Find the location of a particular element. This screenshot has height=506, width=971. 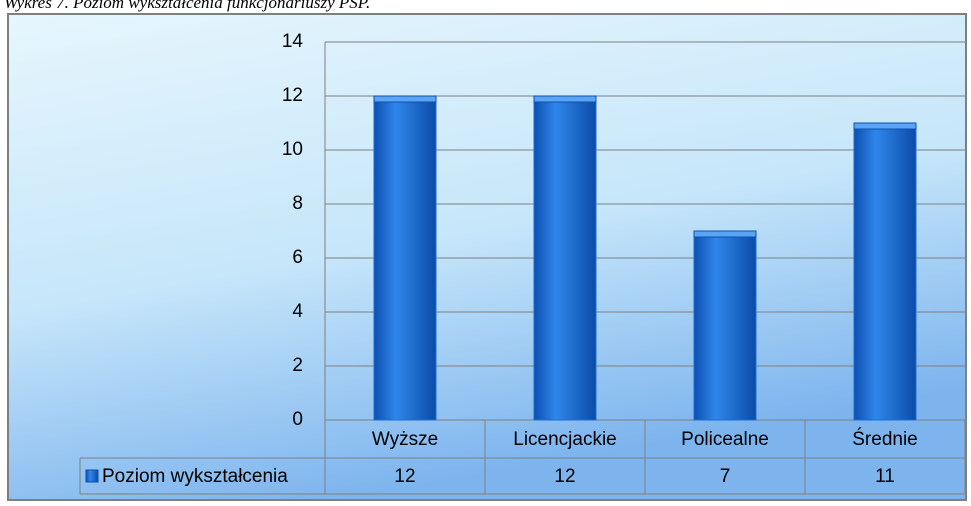

y-tick-label: 0 is located at coordinates (297, 419).